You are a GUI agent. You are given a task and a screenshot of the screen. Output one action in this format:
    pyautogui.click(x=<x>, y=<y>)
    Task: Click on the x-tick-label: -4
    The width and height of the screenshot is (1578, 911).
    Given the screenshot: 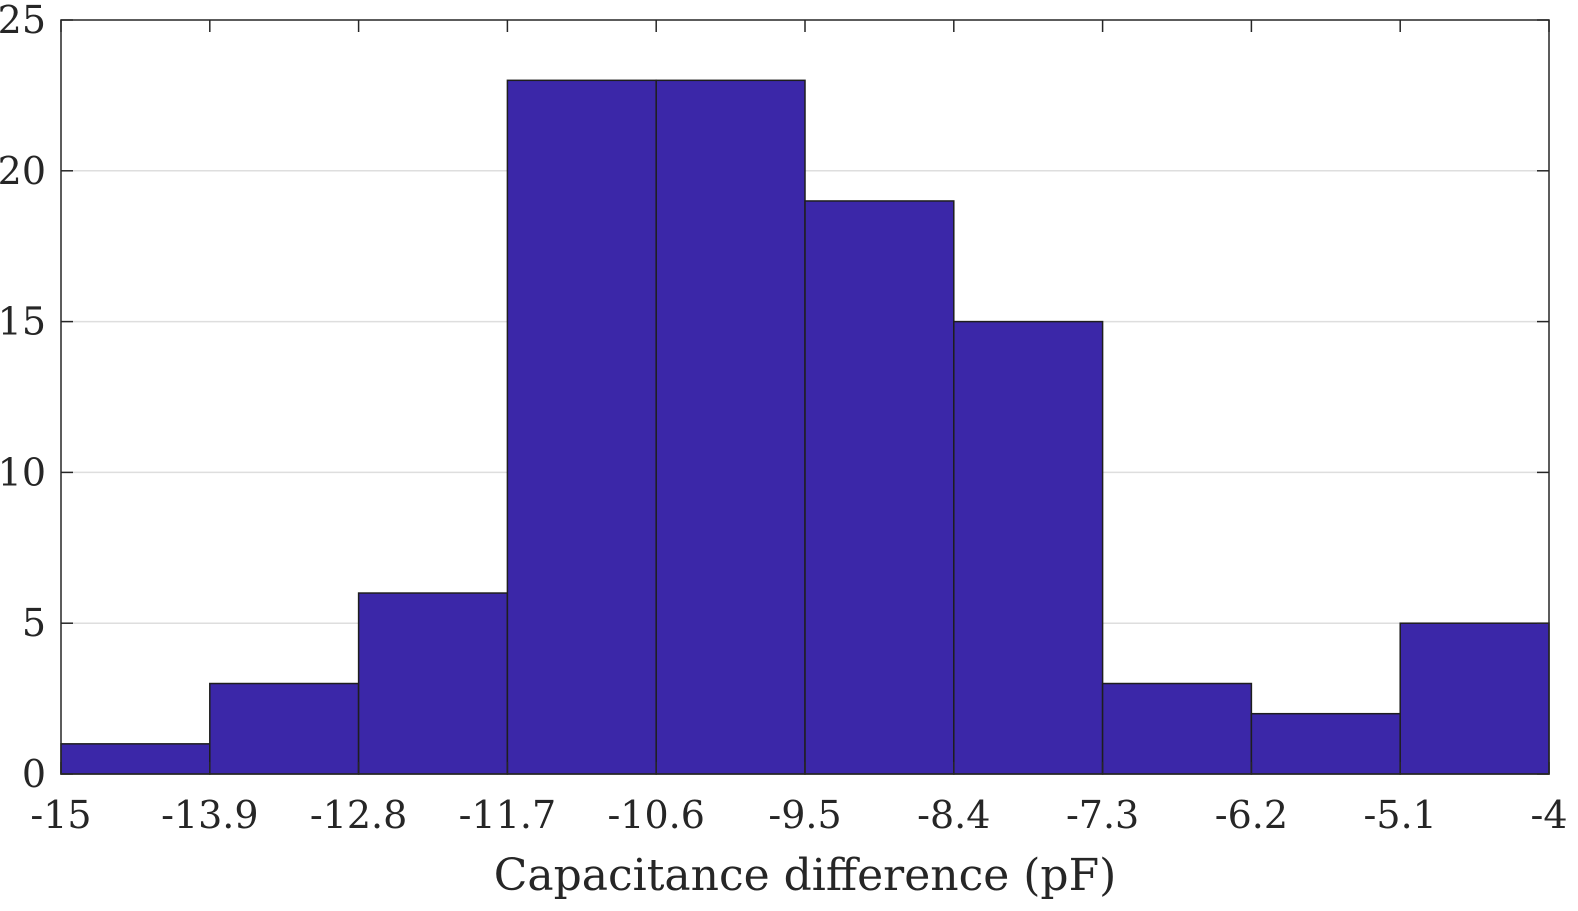 What is the action you would take?
    pyautogui.click(x=1548, y=815)
    